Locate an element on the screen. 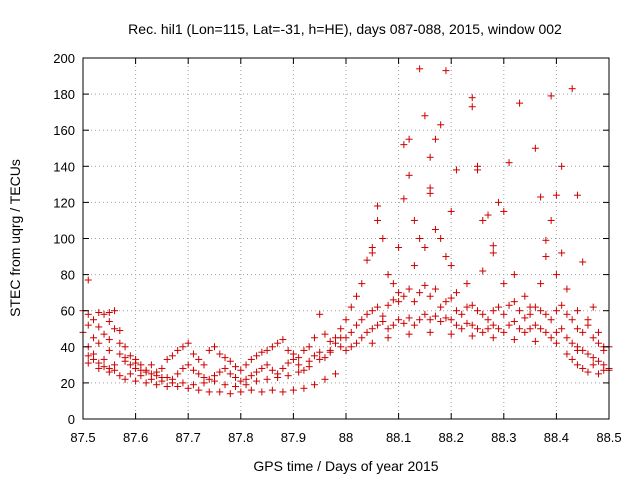 The height and width of the screenshot is (480, 640). y-tick-label: 200 is located at coordinates (64, 58).